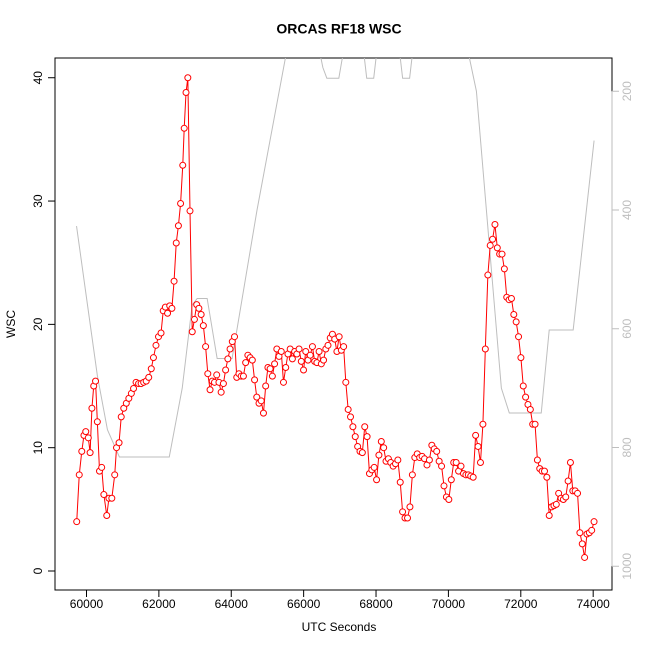 The height and width of the screenshot is (650, 650). I want to click on y-tick-label: 0, so click(38, 570).